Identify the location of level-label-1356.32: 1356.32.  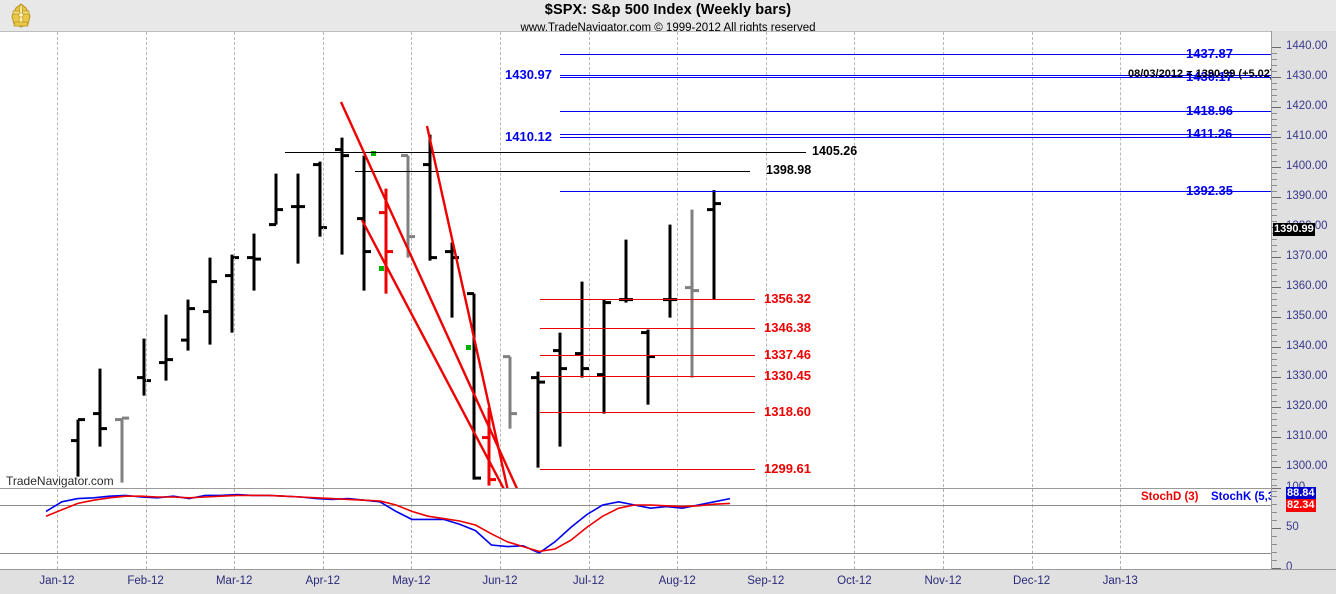
(787, 298).